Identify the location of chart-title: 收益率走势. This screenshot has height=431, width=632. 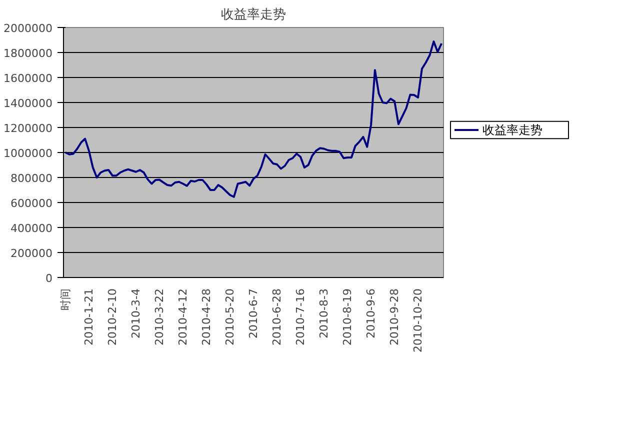
(253, 14).